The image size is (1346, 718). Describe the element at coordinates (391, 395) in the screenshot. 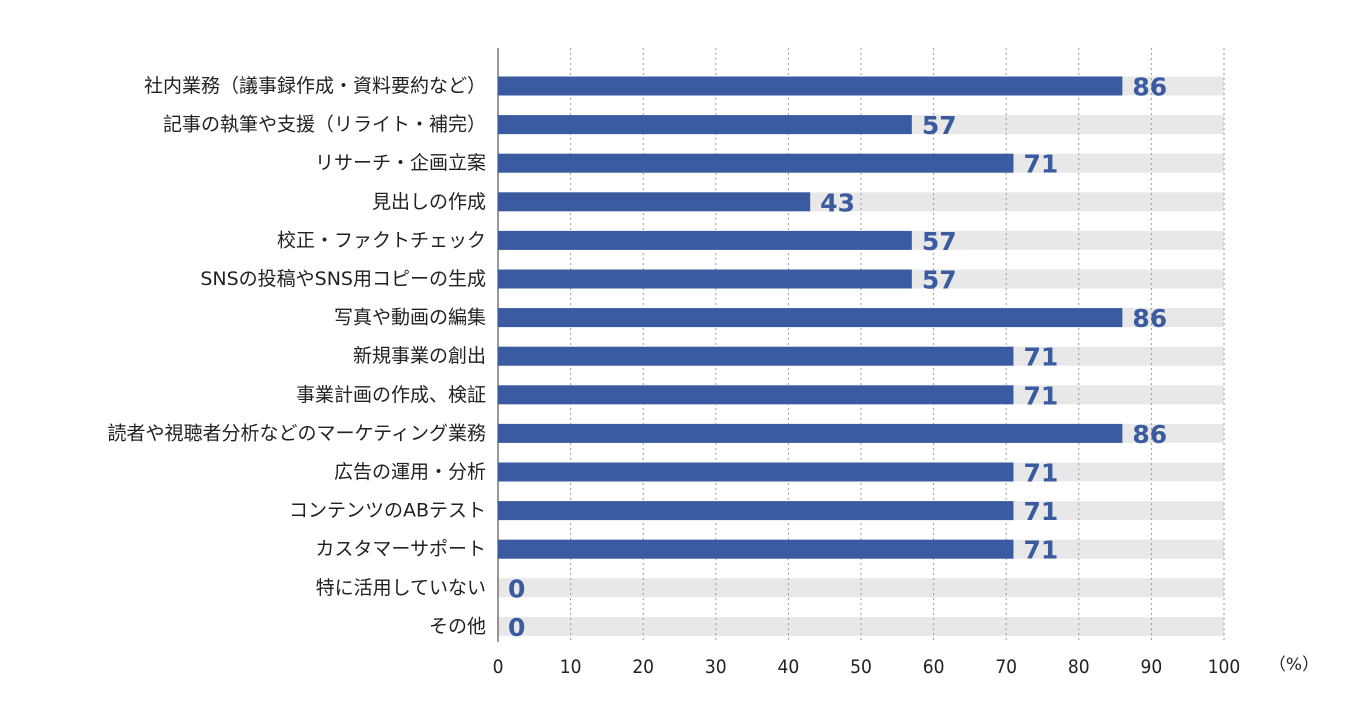

I see `category-label: 事業計画の作成、検証` at that location.